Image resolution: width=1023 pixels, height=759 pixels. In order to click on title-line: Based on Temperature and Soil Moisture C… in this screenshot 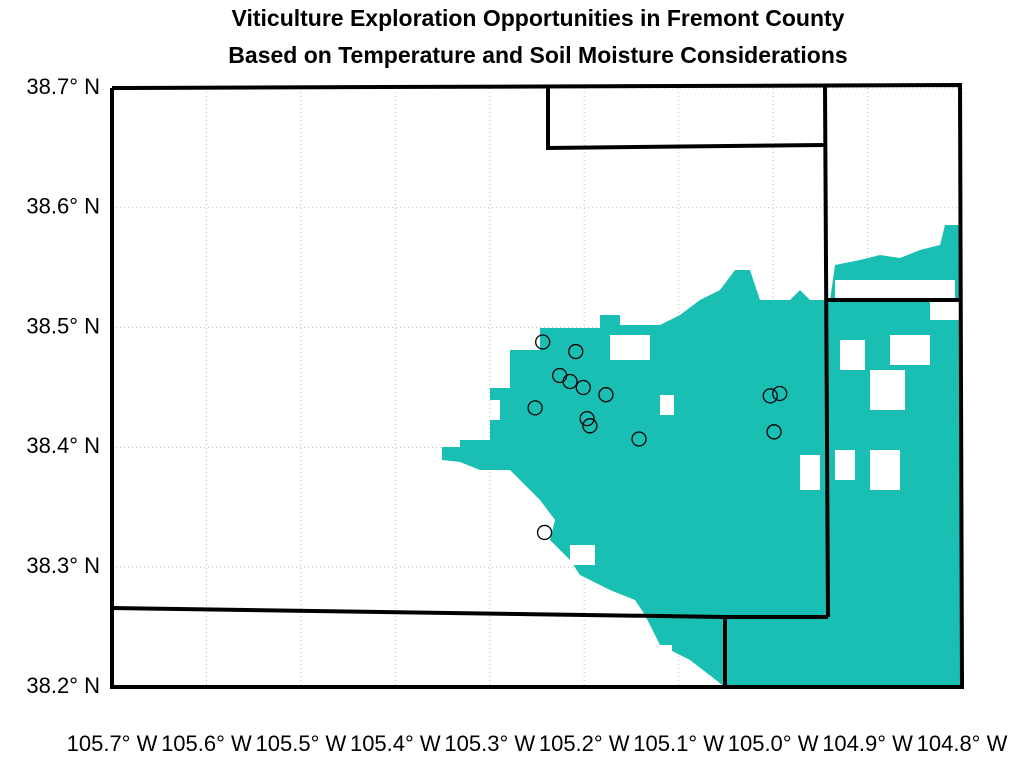, I will do `click(537, 55)`.